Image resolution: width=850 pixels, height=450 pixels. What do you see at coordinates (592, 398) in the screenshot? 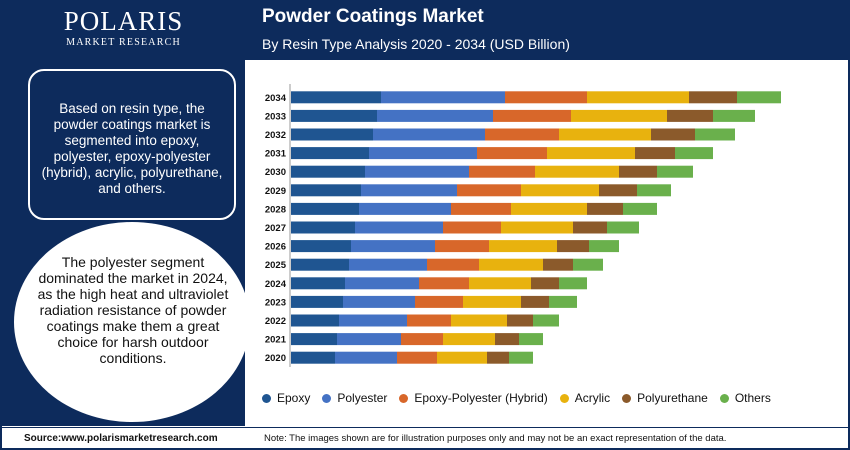
I see `legend-label: Acrylic` at bounding box center [592, 398].